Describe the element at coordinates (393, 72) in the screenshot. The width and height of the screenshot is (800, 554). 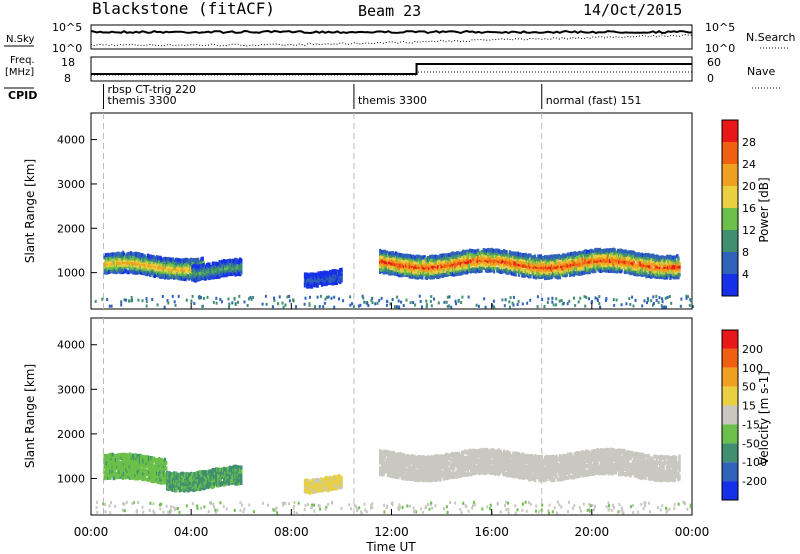
I see `freq-panel: Freq. [MHz] 18 8 60 0 Nave` at that location.